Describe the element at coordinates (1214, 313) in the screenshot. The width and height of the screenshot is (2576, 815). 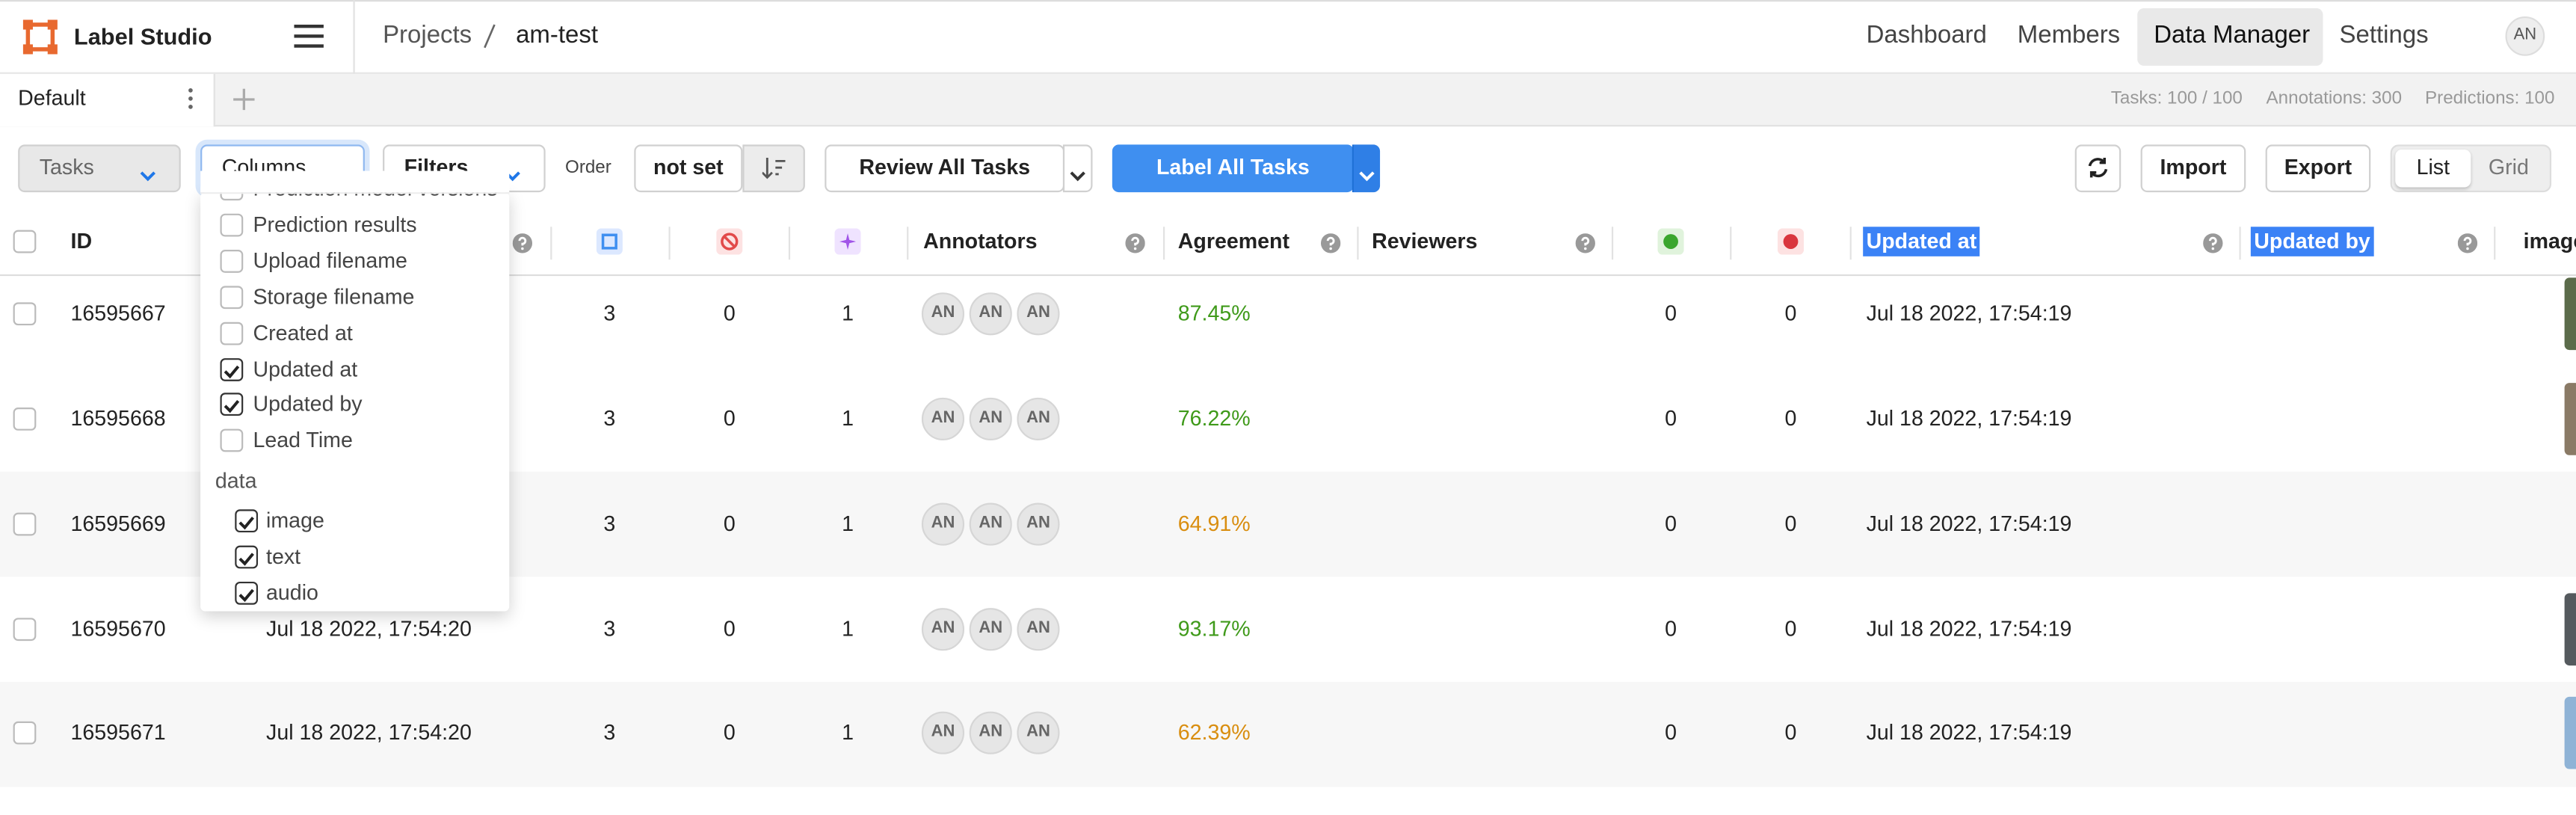
I see `agreement: 87.45%` at that location.